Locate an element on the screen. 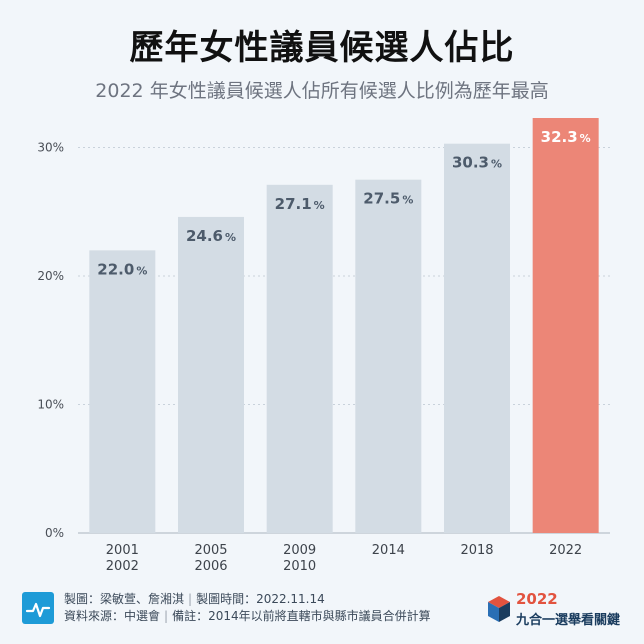  x-tick-label: 2002 is located at coordinates (122, 566).